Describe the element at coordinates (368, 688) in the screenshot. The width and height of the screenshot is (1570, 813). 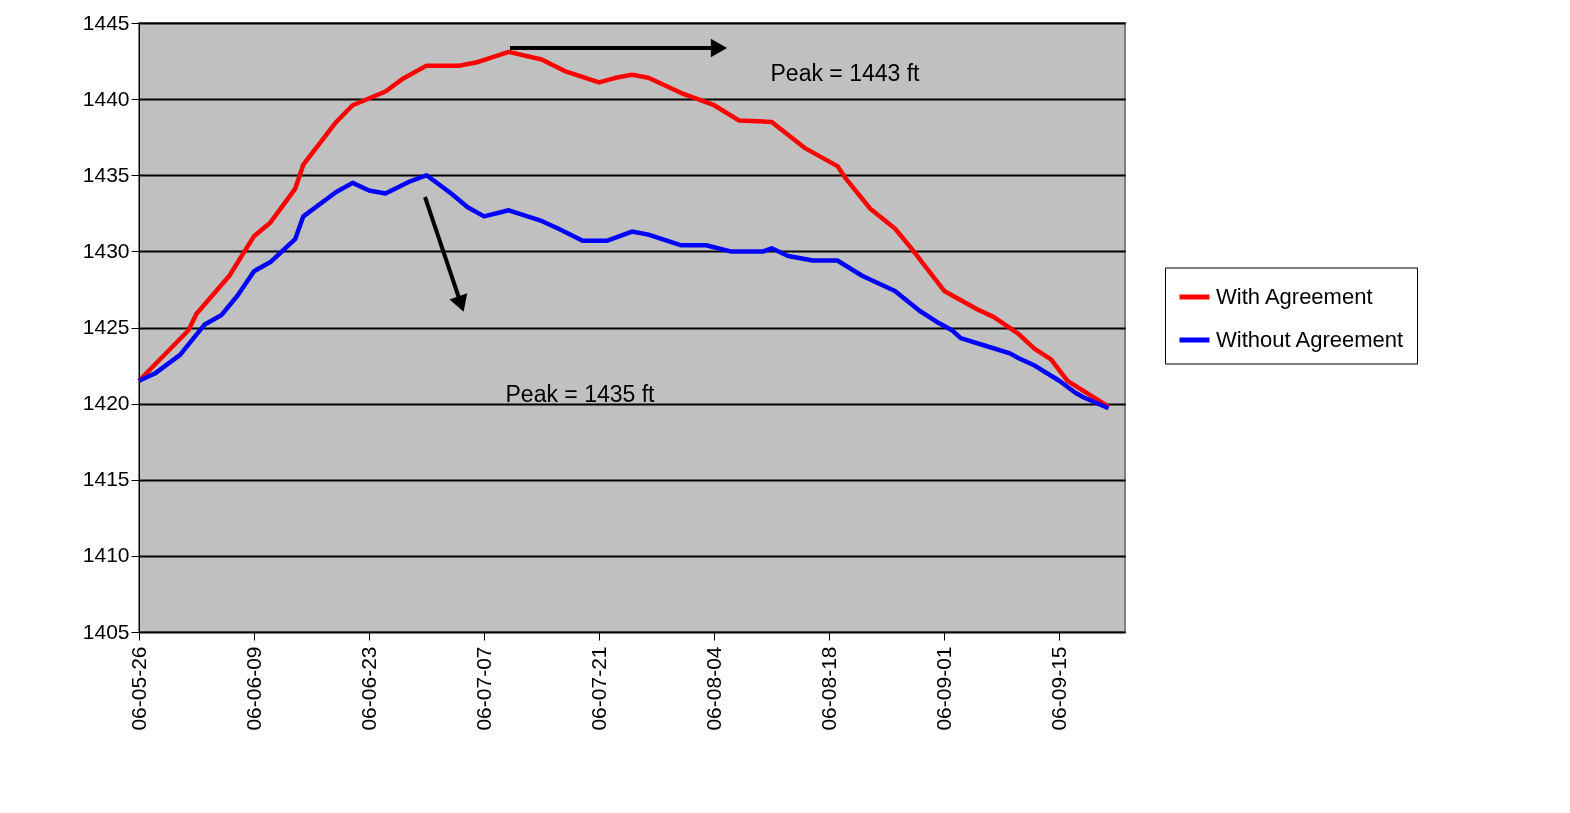
I see `x-tick-label: 06-06-23` at that location.